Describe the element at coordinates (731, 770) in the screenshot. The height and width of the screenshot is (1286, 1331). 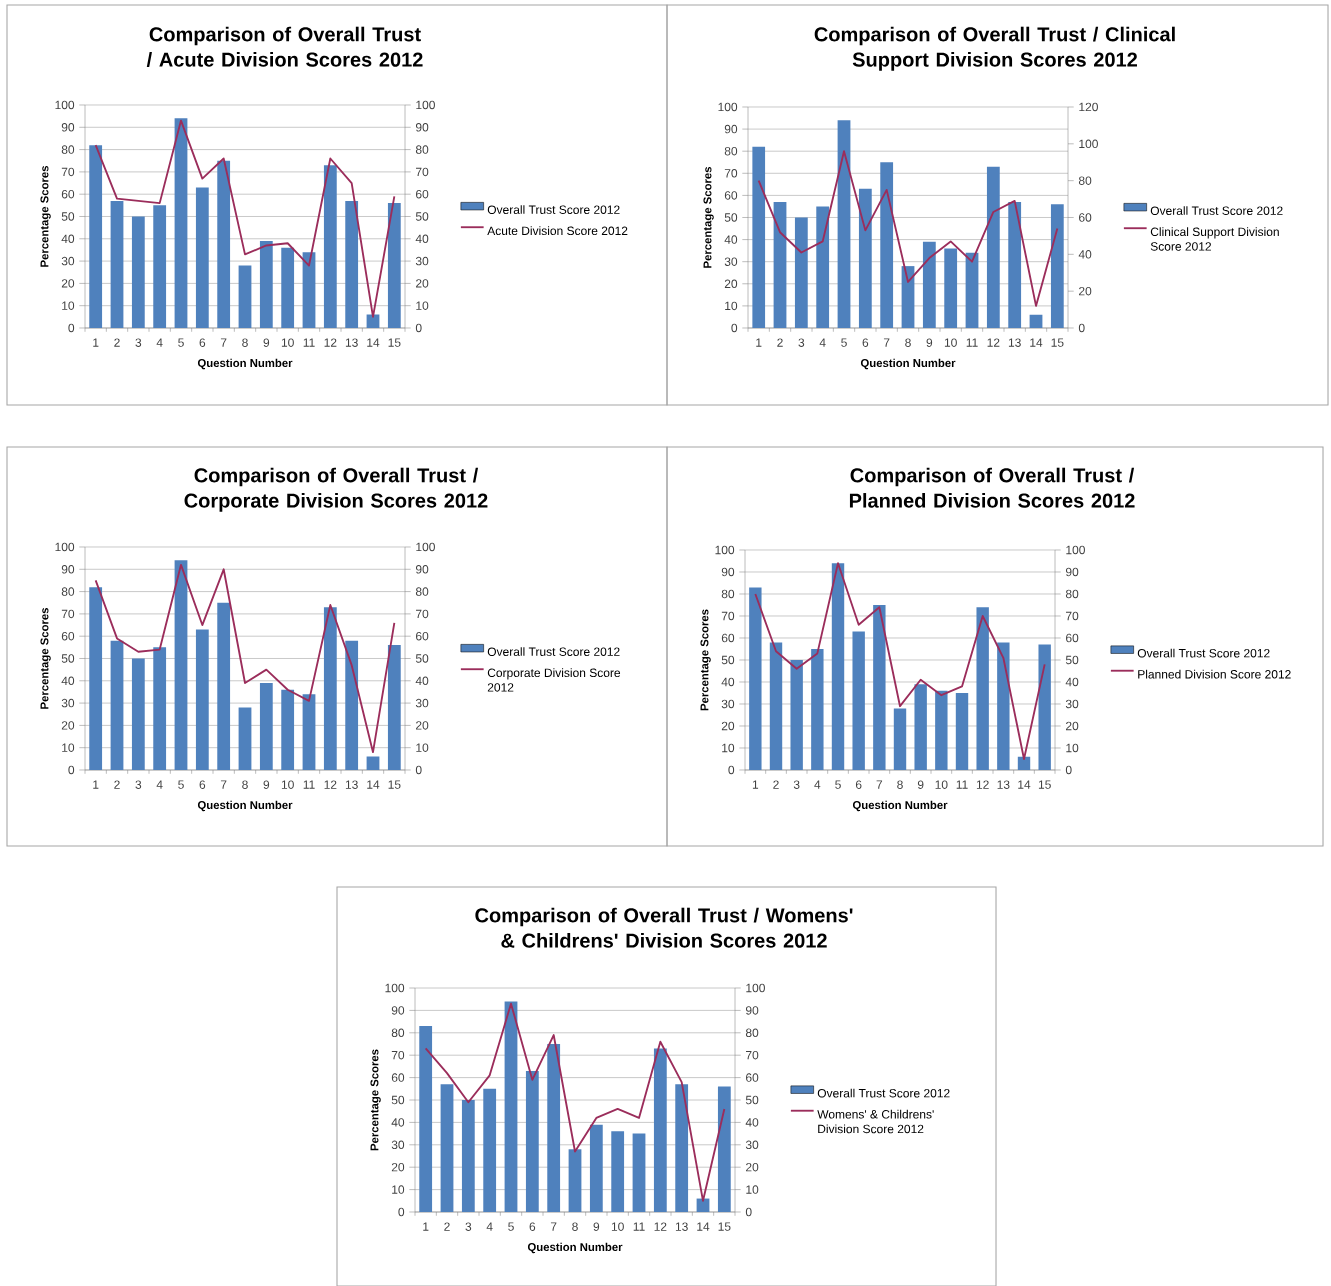
I see `y-tick-label: 0` at that location.